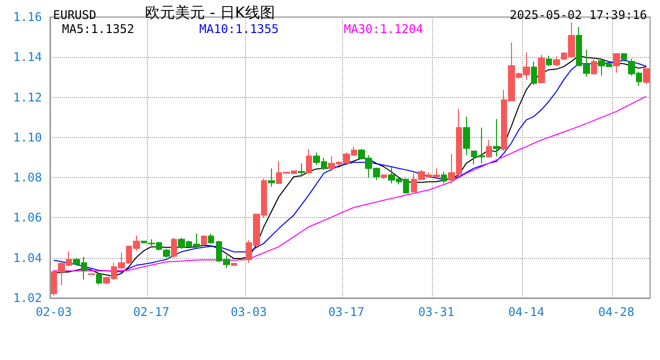  Describe the element at coordinates (27, 137) in the screenshot. I see `y-tick-label: 1.10` at that location.